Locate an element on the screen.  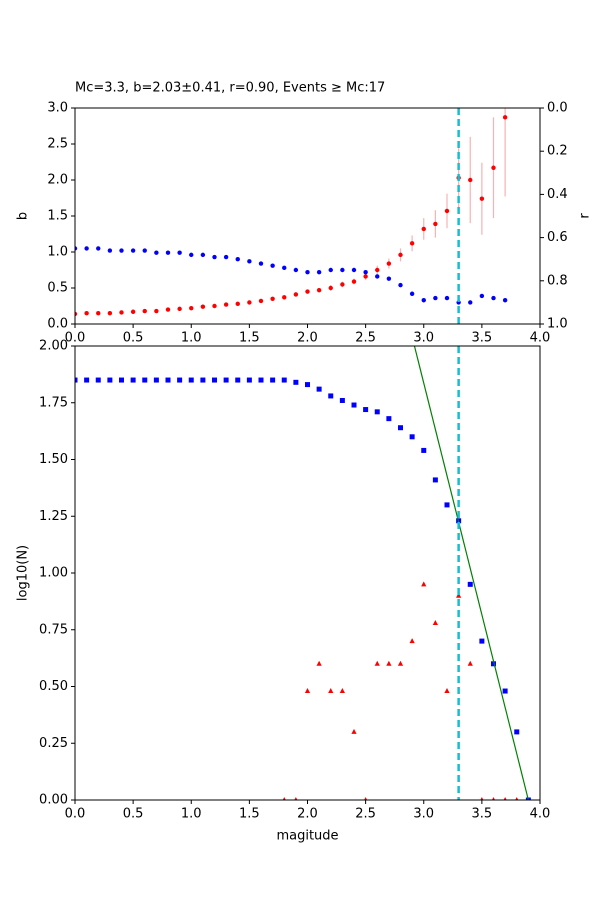
x-tick-label: 3.5 is located at coordinates (482, 338).